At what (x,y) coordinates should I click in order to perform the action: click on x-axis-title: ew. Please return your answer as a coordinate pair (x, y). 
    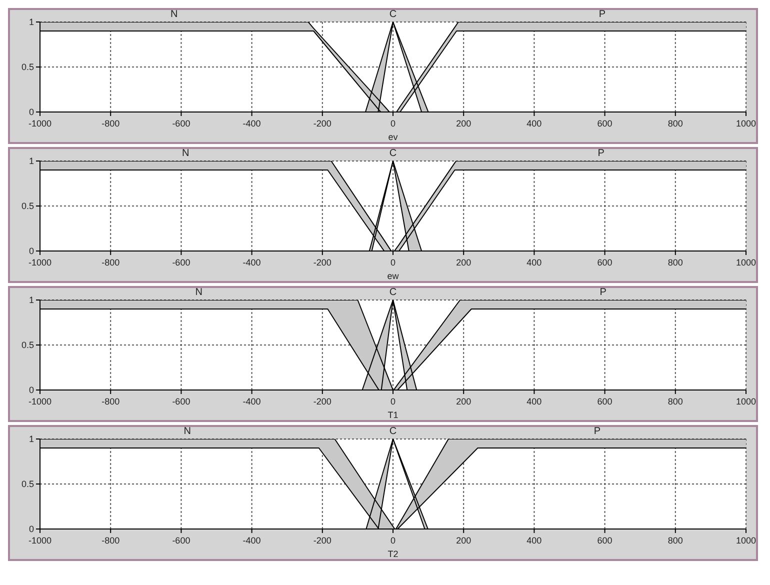
    Looking at the image, I should click on (393, 276).